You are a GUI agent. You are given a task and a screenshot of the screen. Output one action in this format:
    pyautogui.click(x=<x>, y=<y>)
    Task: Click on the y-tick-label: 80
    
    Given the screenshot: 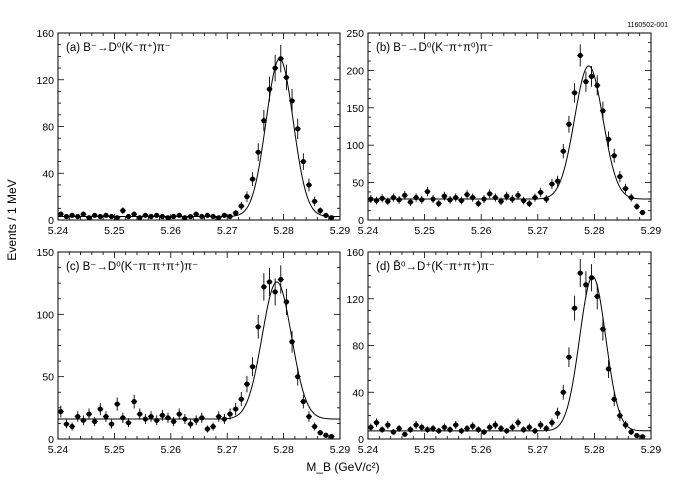 What is the action you would take?
    pyautogui.click(x=48, y=128)
    